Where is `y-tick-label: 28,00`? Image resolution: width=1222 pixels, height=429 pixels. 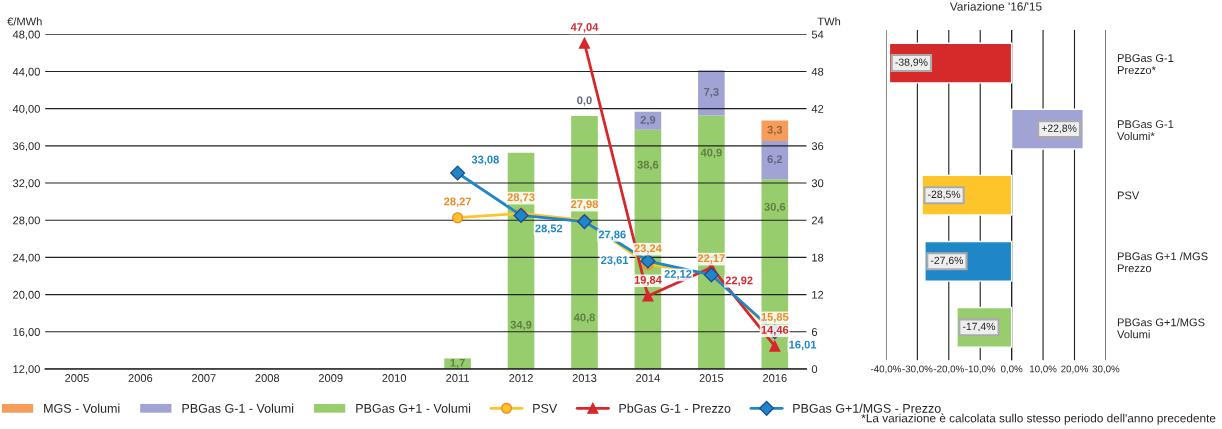
y-tick-label: 28,00 is located at coordinates (26, 221).